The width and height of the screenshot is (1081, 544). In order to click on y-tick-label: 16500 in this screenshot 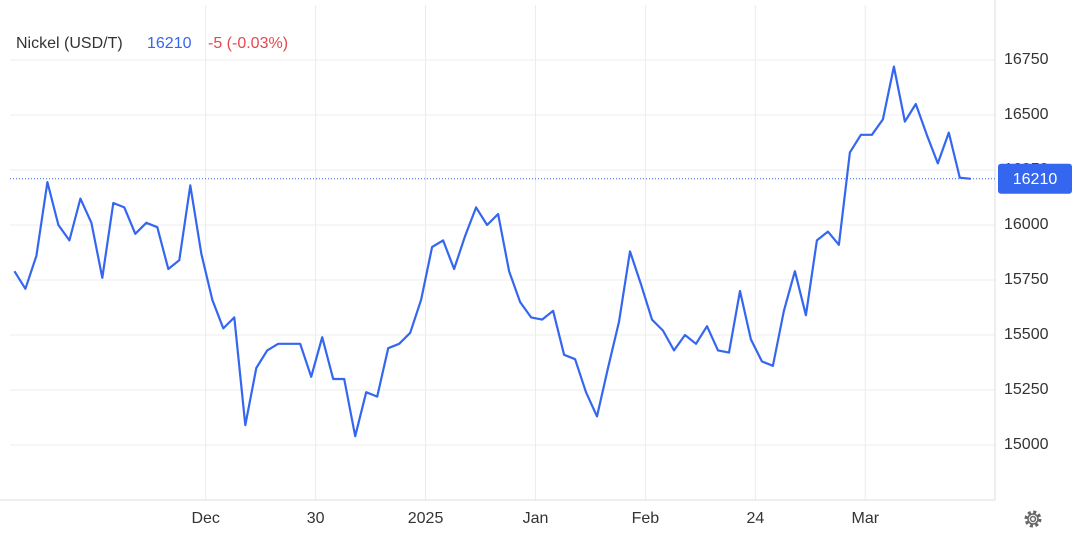, I will do `click(1026, 114)`.